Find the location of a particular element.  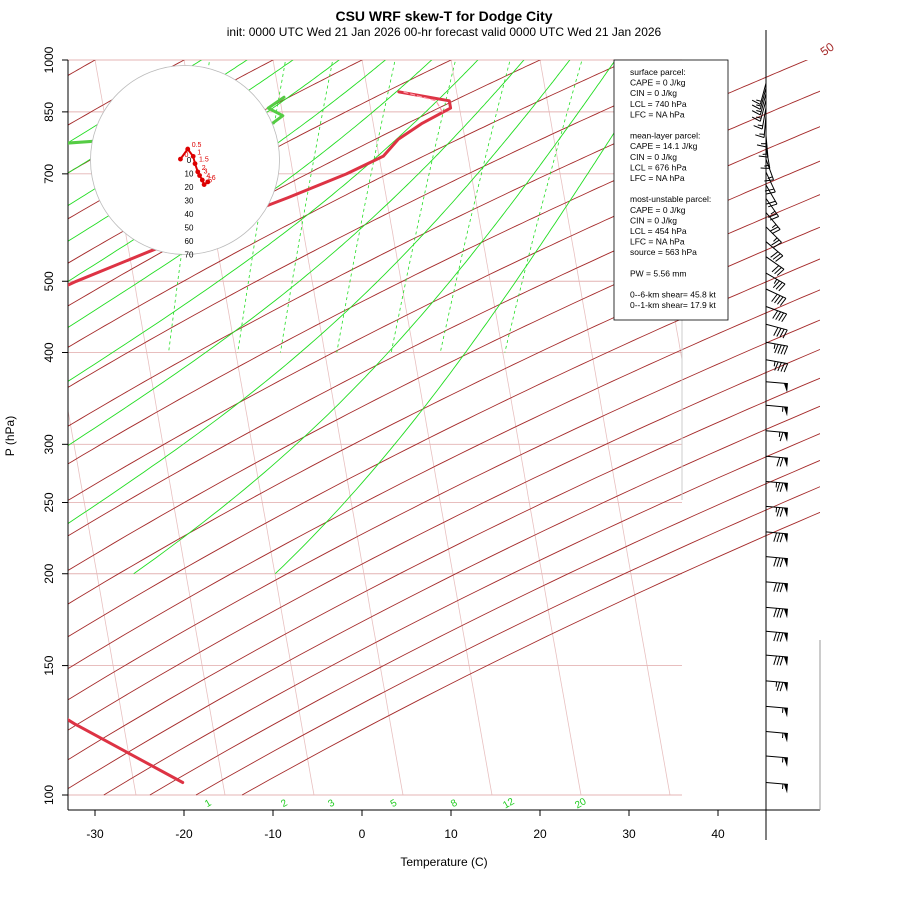

mixing-ratio-labels: 1 2 3 5 8 12 20 is located at coordinates (396, 803).